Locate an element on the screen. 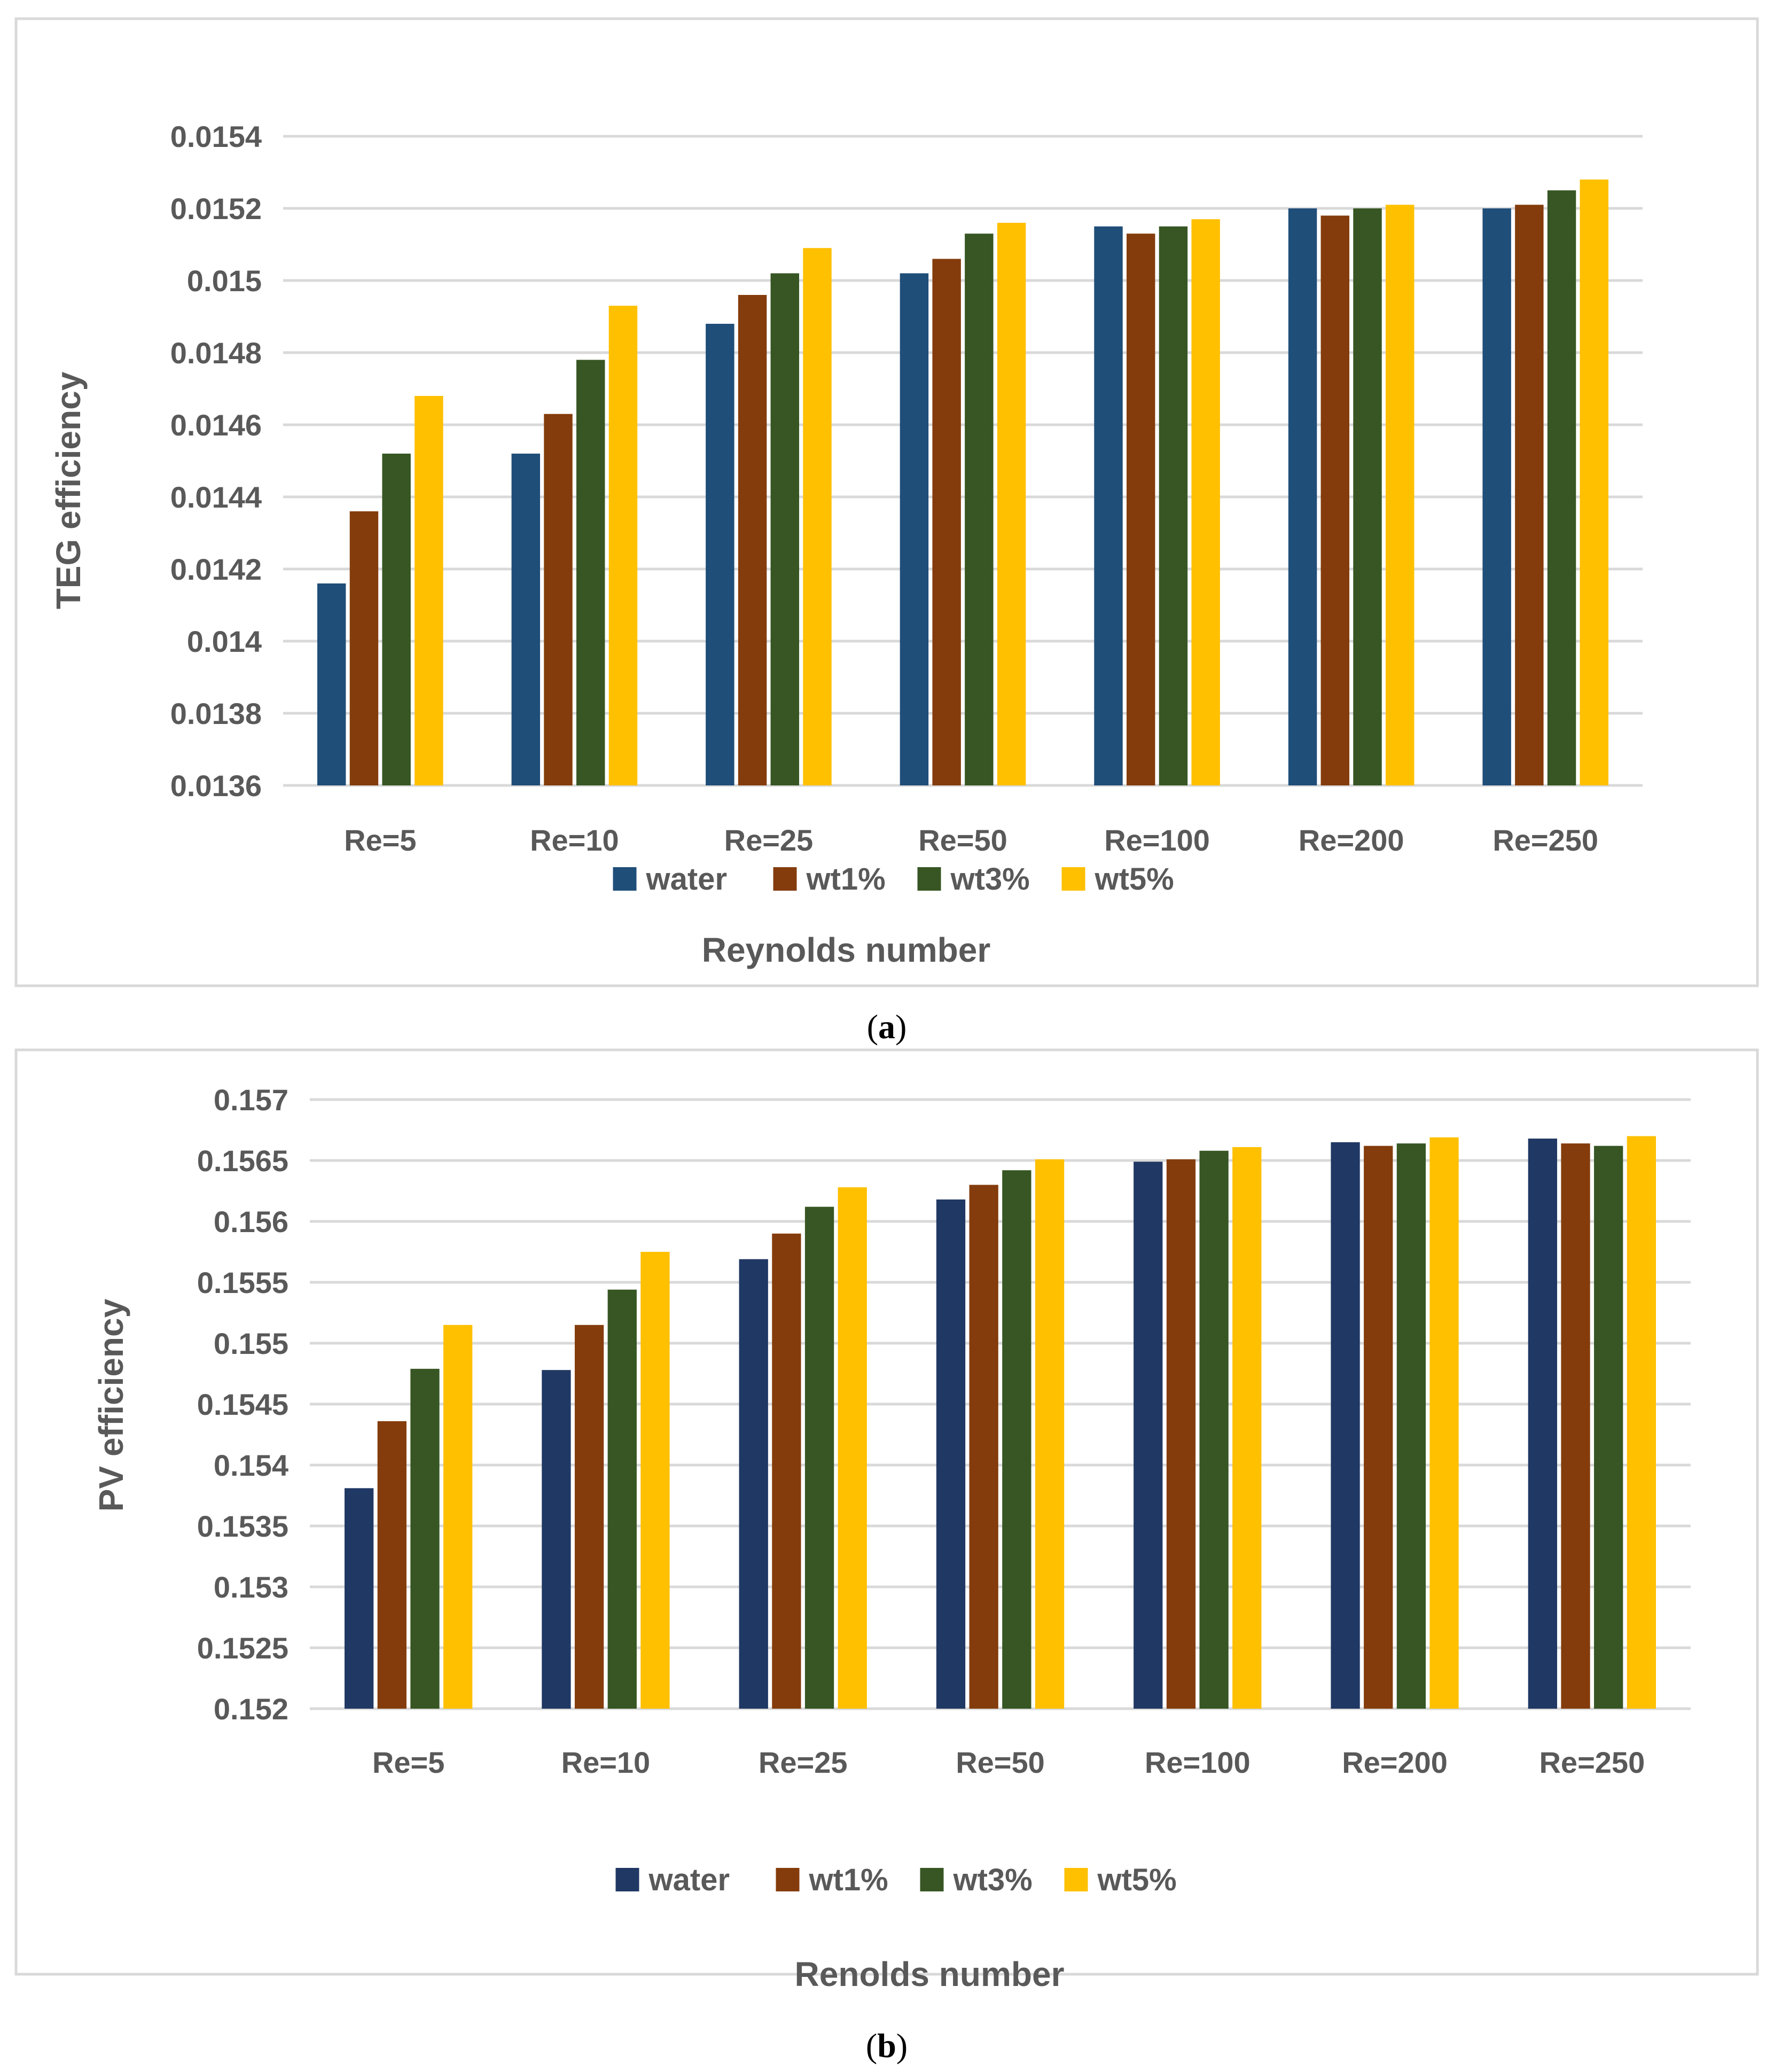 The image size is (1774, 2072). chart-b-x-axis-title: Renolds number is located at coordinates (930, 1974).